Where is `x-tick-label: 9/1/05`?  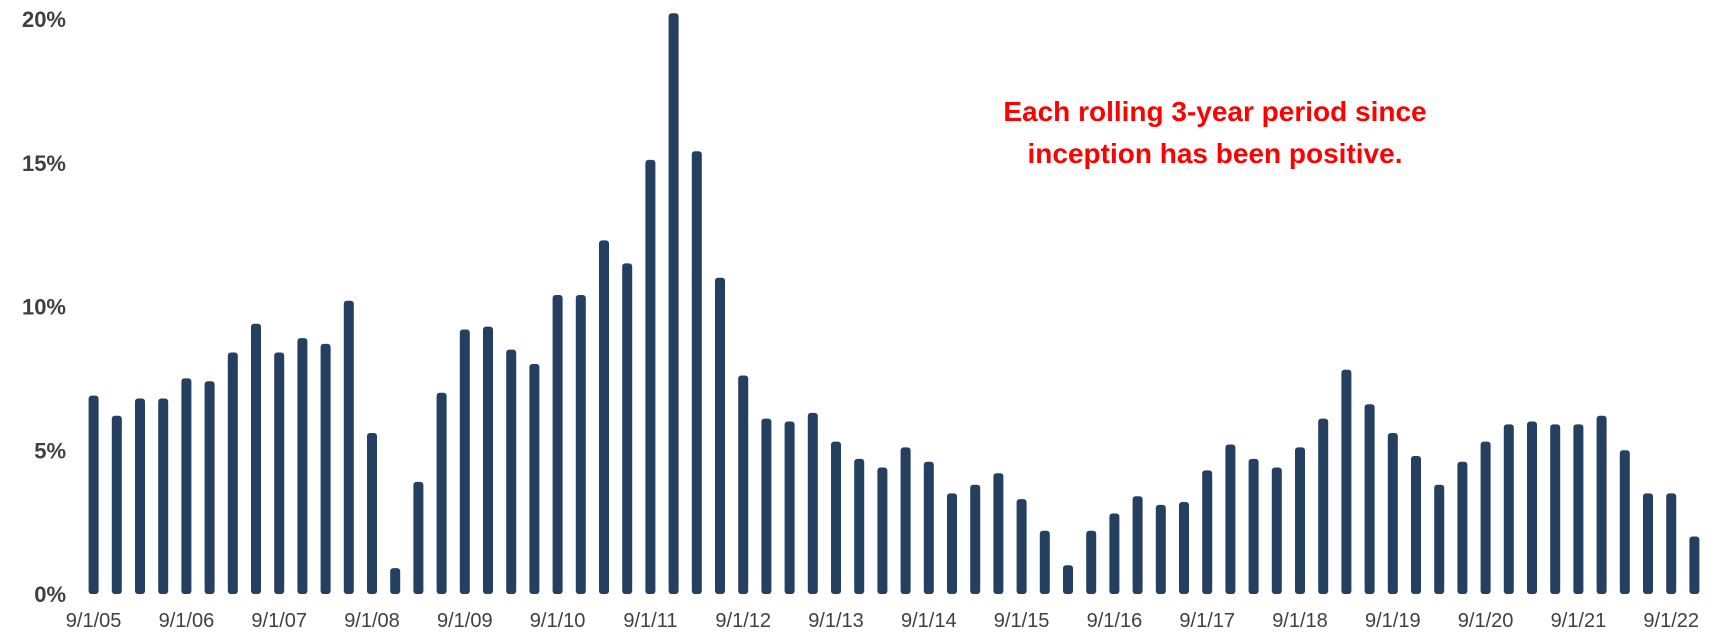
x-tick-label: 9/1/05 is located at coordinates (94, 621).